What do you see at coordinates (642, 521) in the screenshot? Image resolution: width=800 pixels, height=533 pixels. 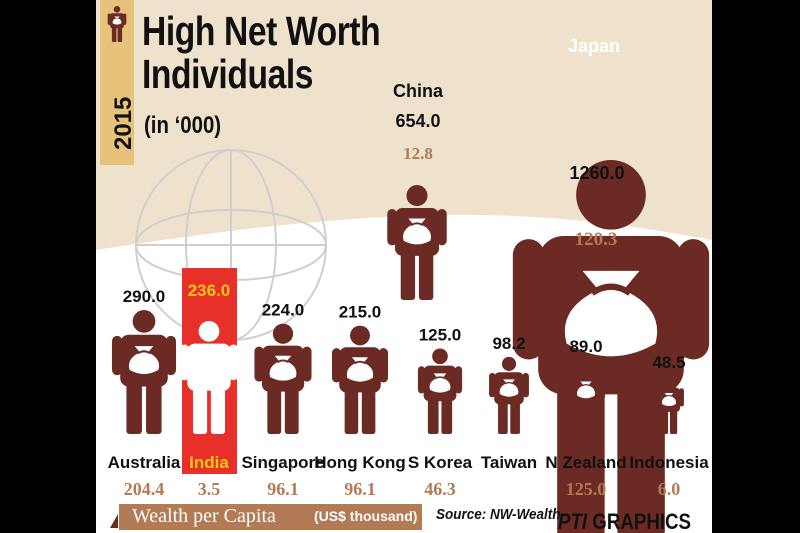 I see `brand-suffix: GRAPHICS` at bounding box center [642, 521].